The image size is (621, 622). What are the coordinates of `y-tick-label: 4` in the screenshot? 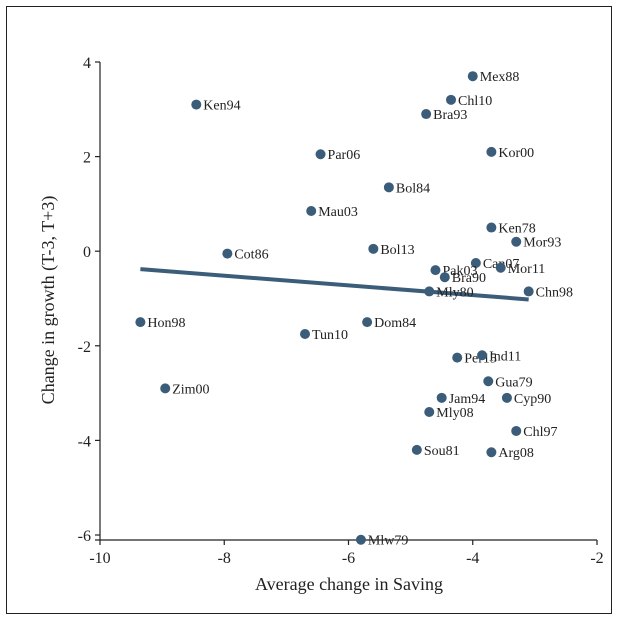 It's located at (87, 63).